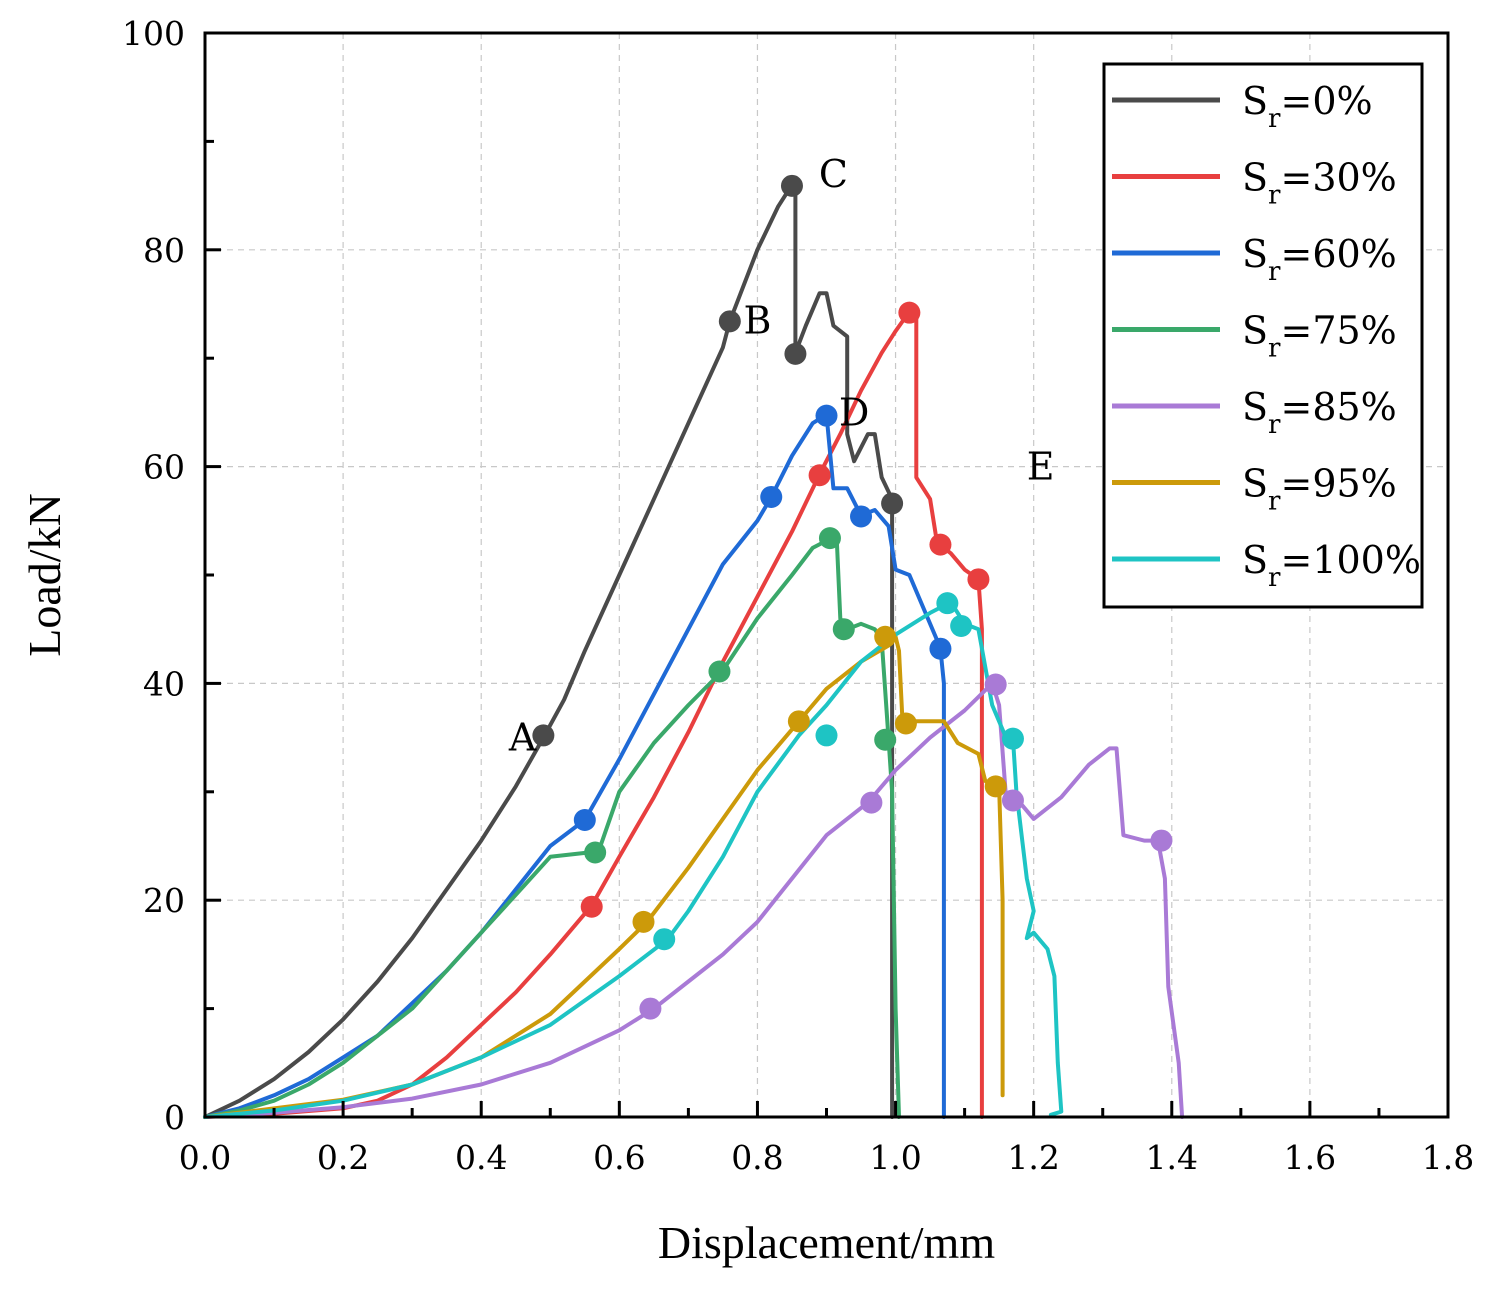 The height and width of the screenshot is (1292, 1504). What do you see at coordinates (1319, 336) in the screenshot?
I see `legend-label-3: Sr=75%` at bounding box center [1319, 336].